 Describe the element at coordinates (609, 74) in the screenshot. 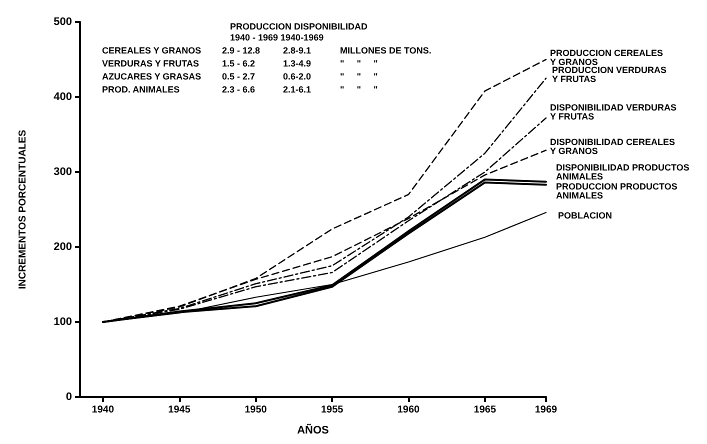

I see `series-label: PRODUCCION VERDURAS Y FRUTAS` at that location.